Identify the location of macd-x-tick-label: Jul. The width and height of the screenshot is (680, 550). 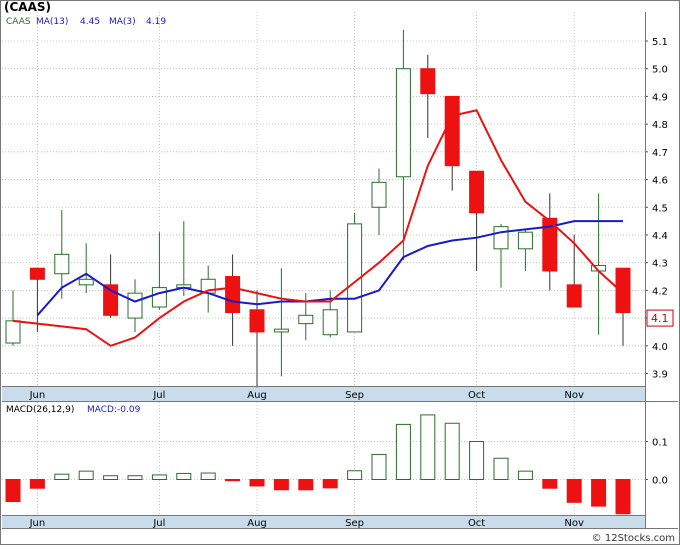
(158, 523).